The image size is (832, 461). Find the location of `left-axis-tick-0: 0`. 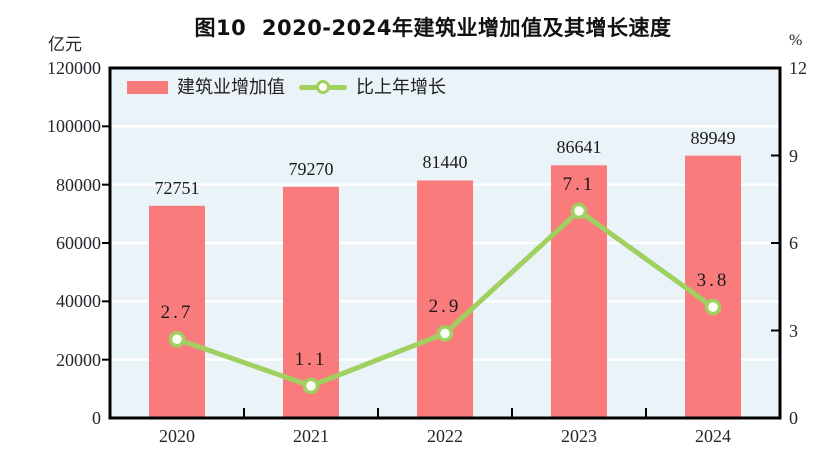

left-axis-tick-0: 0 is located at coordinates (96, 418).